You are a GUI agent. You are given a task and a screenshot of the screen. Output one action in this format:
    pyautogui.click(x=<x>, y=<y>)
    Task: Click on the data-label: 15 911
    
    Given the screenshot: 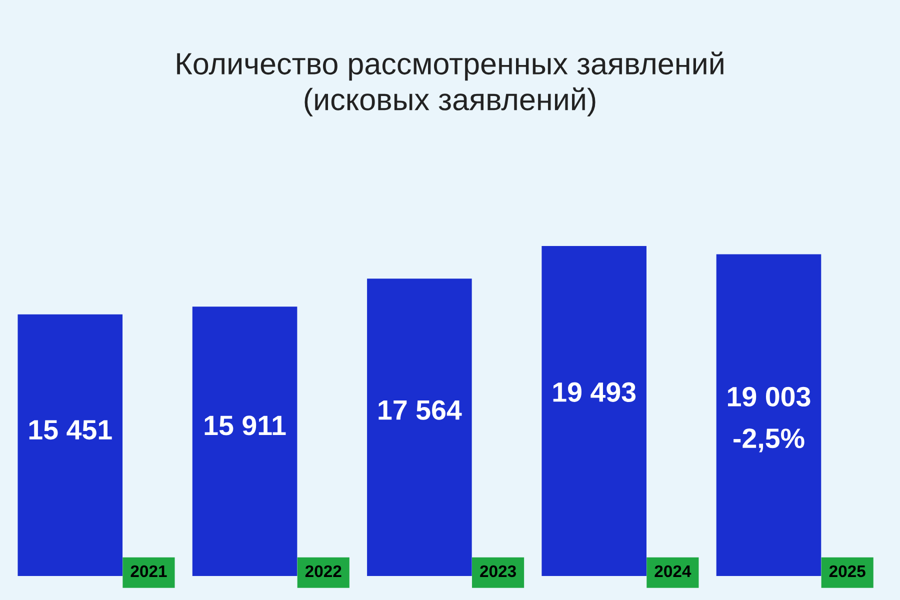 What is the action you would take?
    pyautogui.click(x=245, y=426)
    